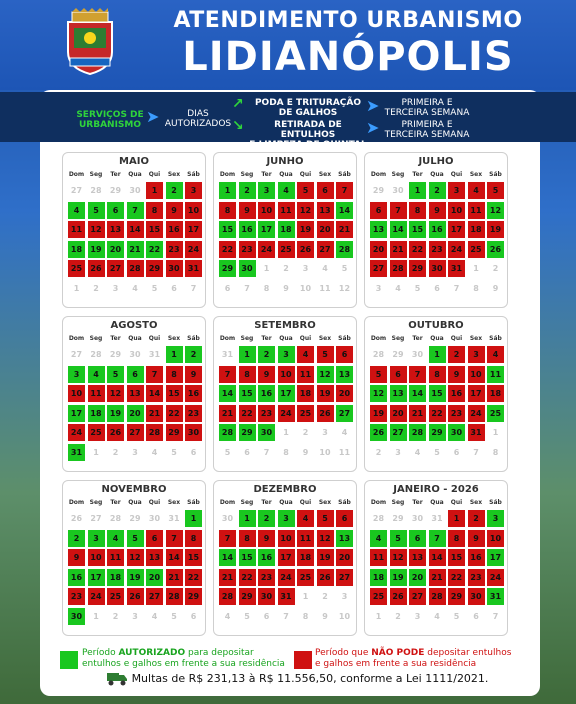 The width and height of the screenshot is (576, 704). Describe the element at coordinates (90, 42) in the screenshot. I see `city-crest-icon` at that location.